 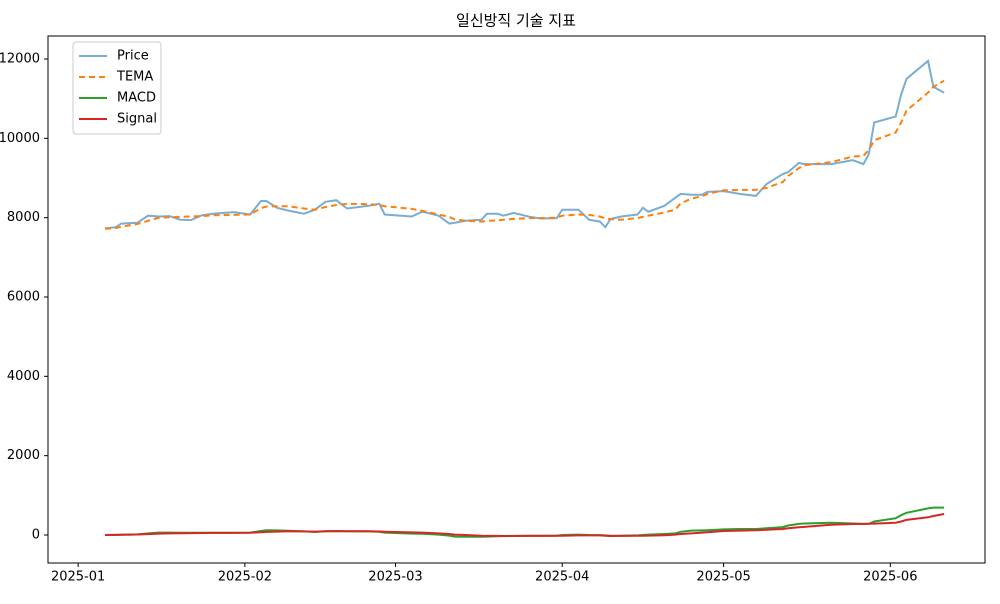 What do you see at coordinates (890, 577) in the screenshot?
I see `x-tick-label: 2025-06` at bounding box center [890, 577].